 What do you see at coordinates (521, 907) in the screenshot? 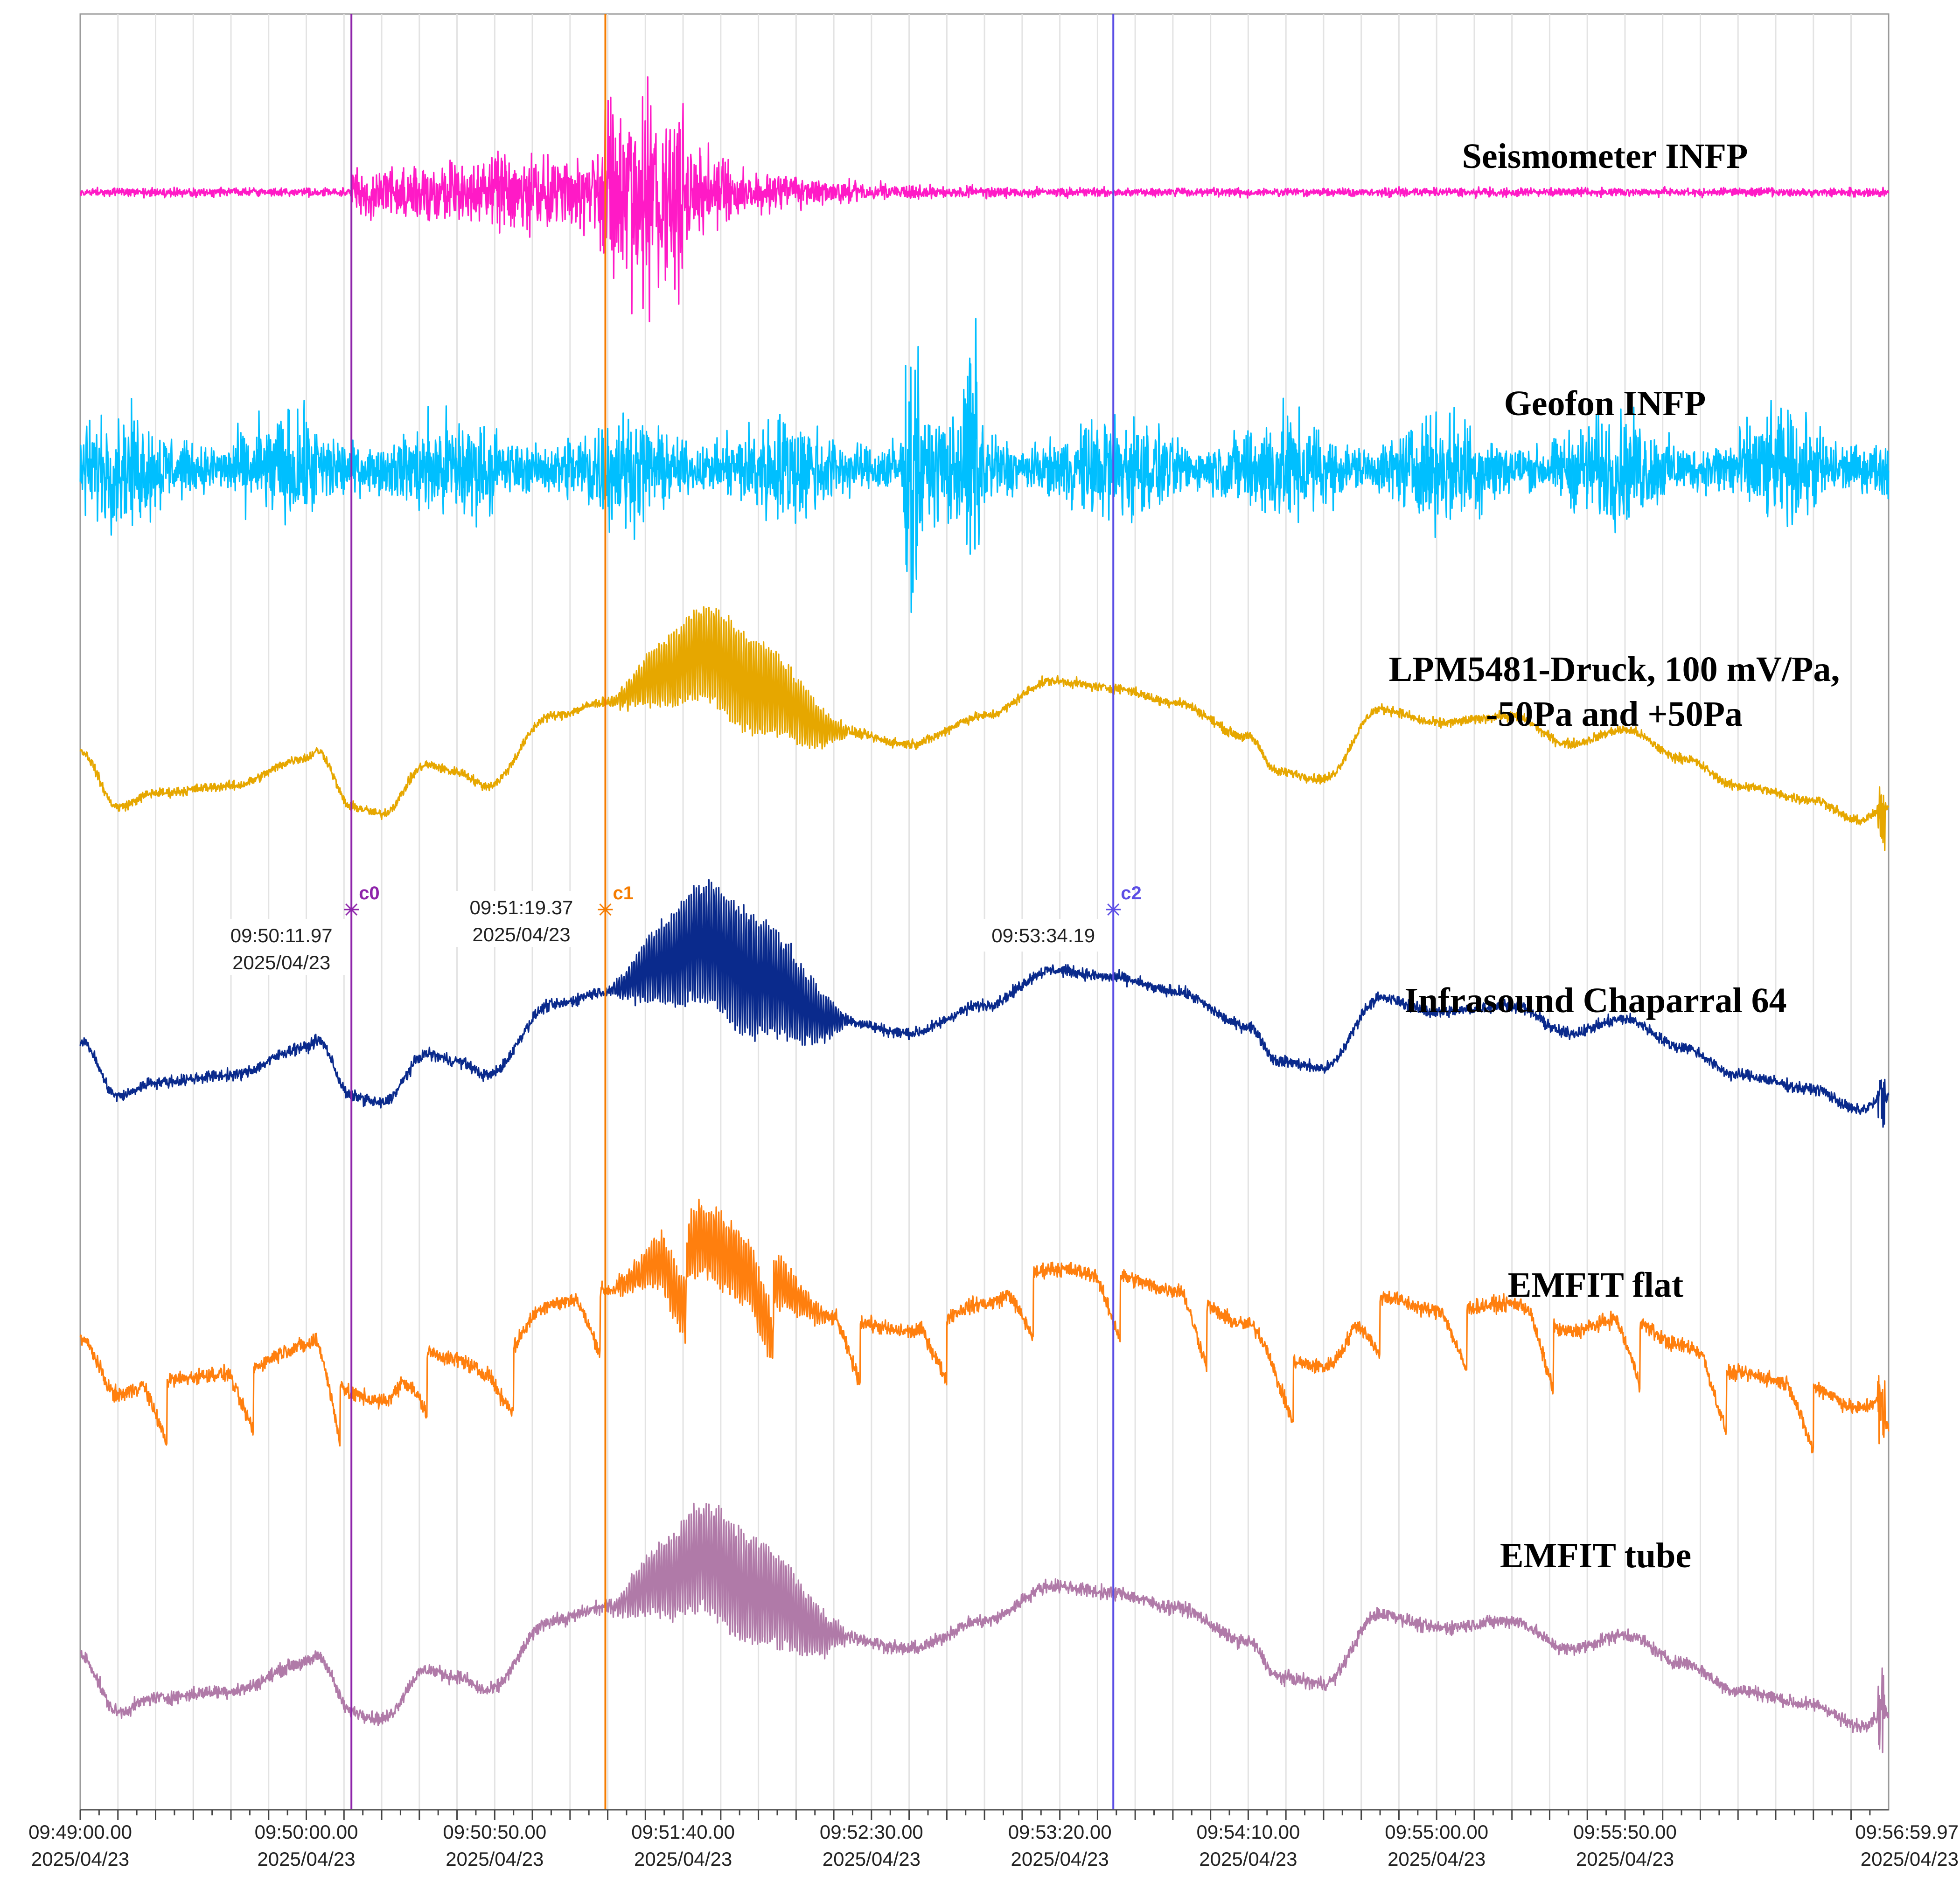
I see `cursor-time-label: 09:51:19.37` at bounding box center [521, 907].